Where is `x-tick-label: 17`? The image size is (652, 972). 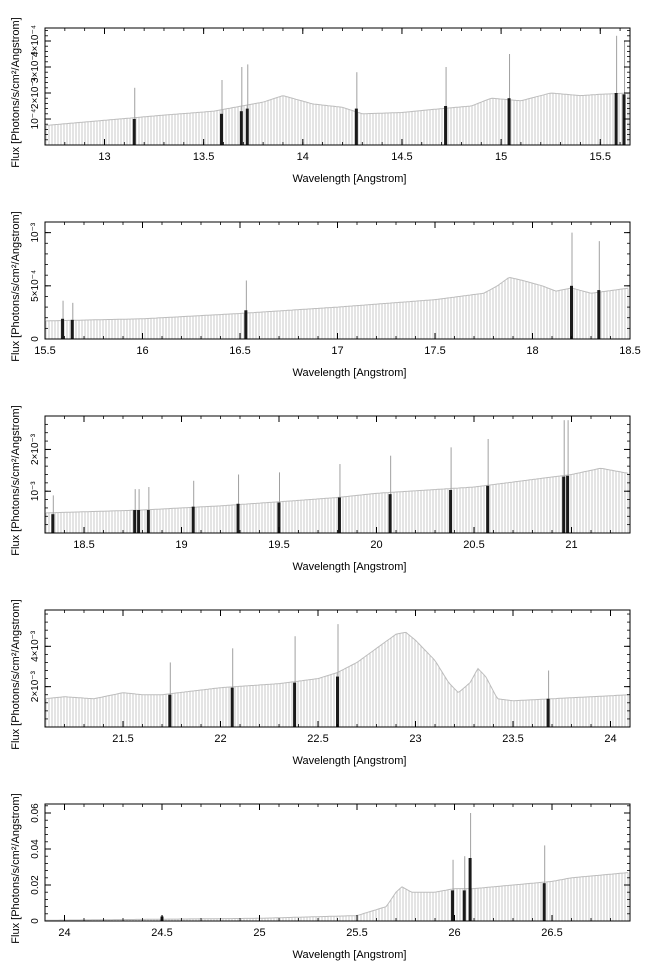
x-tick-label: 17 is located at coordinates (337, 351).